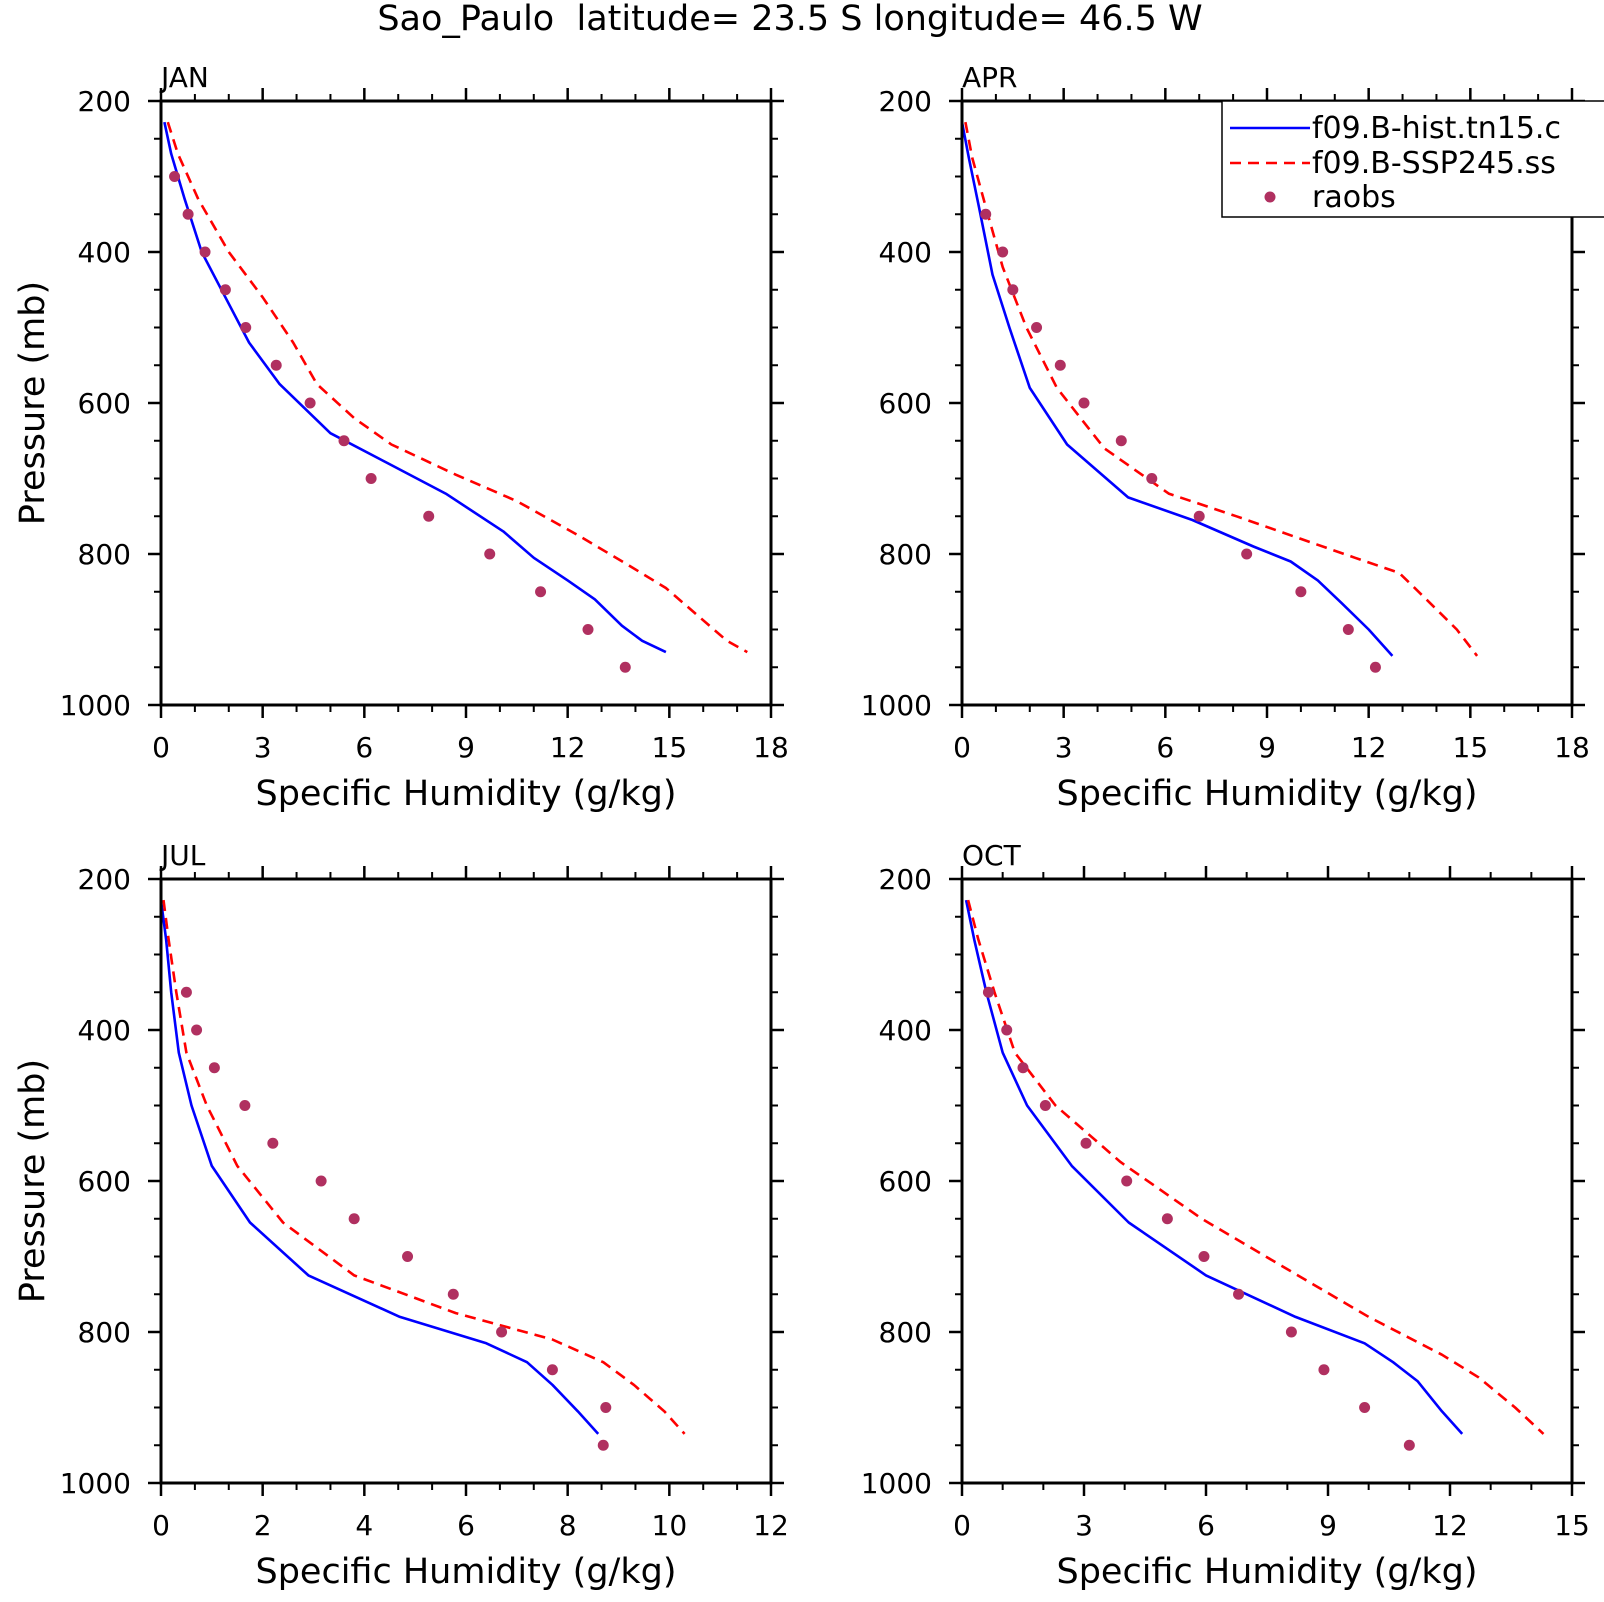  Describe the element at coordinates (1270, 197) in the screenshot. I see `legend-marker-raobs` at that location.